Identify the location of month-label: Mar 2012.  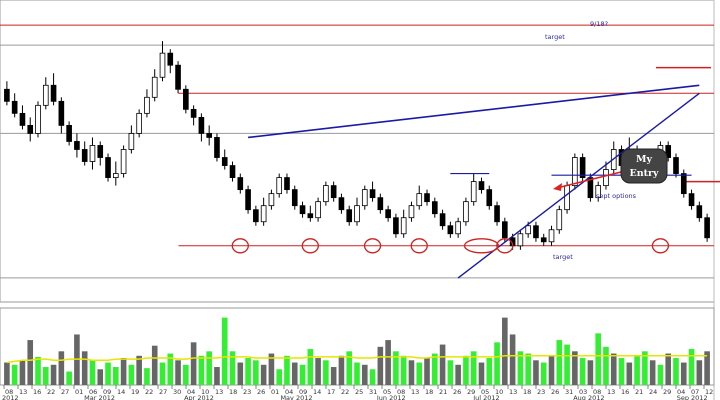
(99, 397).